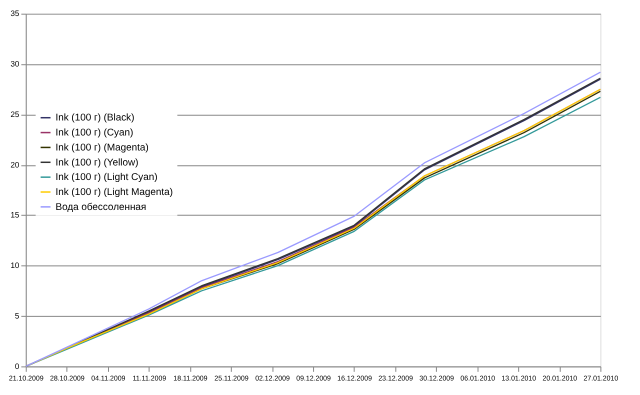 The height and width of the screenshot is (395, 640). Describe the element at coordinates (15, 114) in the screenshot. I see `y-tick-label: 25` at that location.